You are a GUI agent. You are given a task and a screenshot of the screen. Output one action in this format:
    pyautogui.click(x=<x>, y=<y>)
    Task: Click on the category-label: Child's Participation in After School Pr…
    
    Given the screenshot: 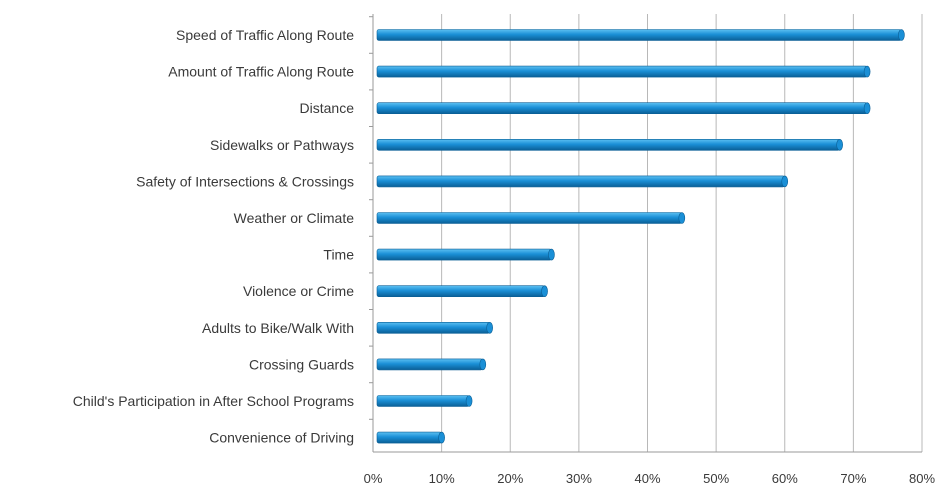 What is the action you would take?
    pyautogui.click(x=213, y=401)
    